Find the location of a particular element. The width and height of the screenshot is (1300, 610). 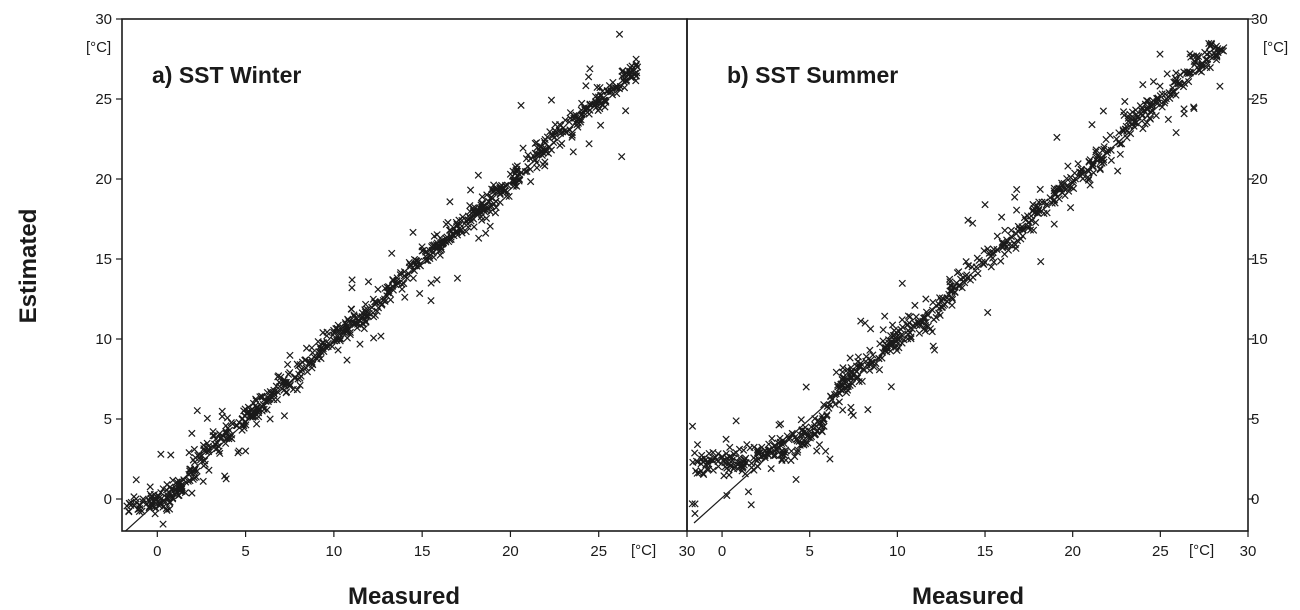

x-axis-title-sst-winter: Measured is located at coordinates (404, 596).